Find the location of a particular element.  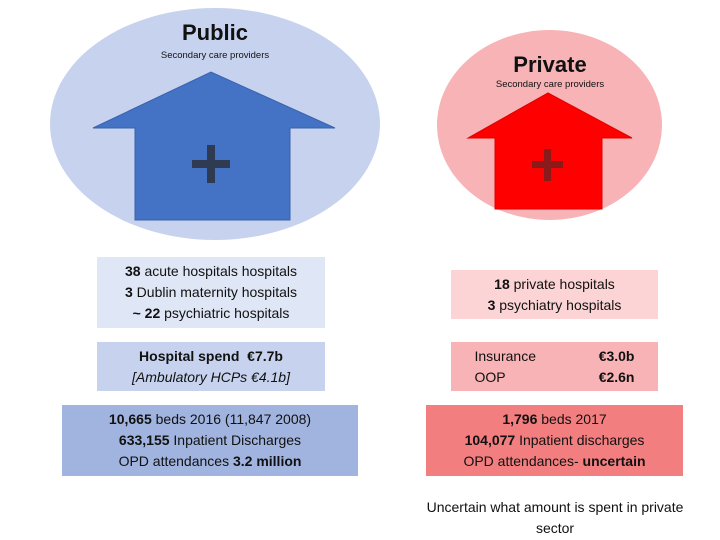

private-title: Private is located at coordinates (550, 64).